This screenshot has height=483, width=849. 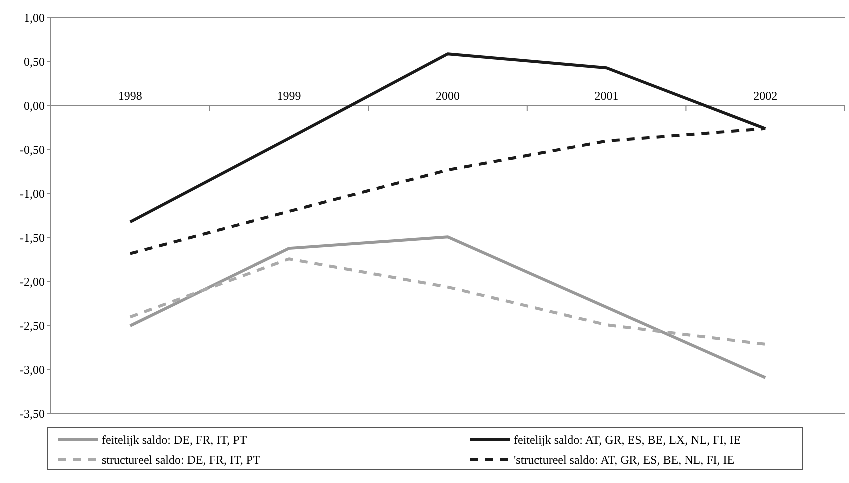 What do you see at coordinates (448, 302) in the screenshot?
I see `line-series` at bounding box center [448, 302].